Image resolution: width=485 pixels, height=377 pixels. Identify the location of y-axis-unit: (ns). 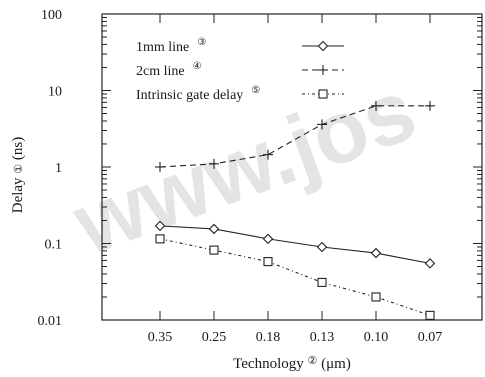
(18, 148).